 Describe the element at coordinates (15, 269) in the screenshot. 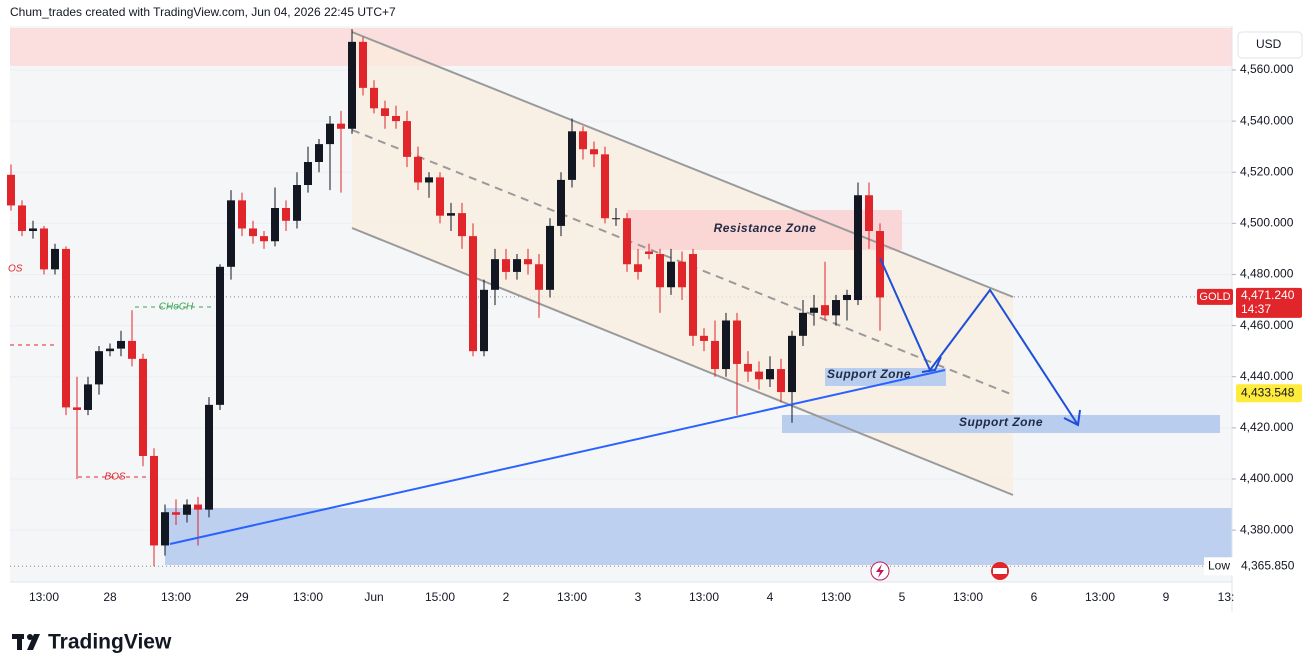

I see `bos-label-left: OS` at that location.